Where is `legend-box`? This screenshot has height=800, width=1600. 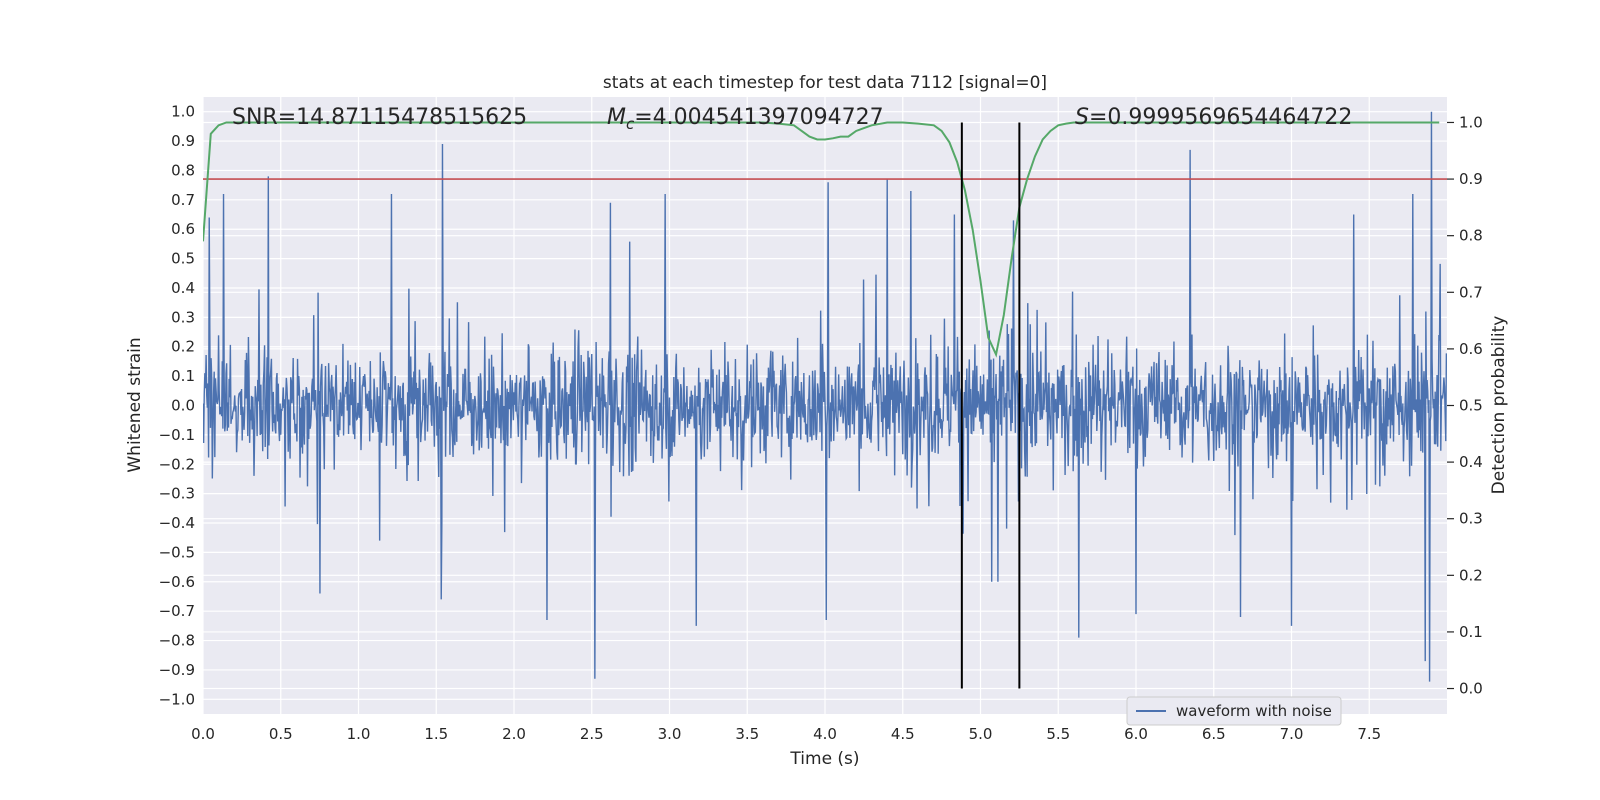
legend-box is located at coordinates (1234, 711).